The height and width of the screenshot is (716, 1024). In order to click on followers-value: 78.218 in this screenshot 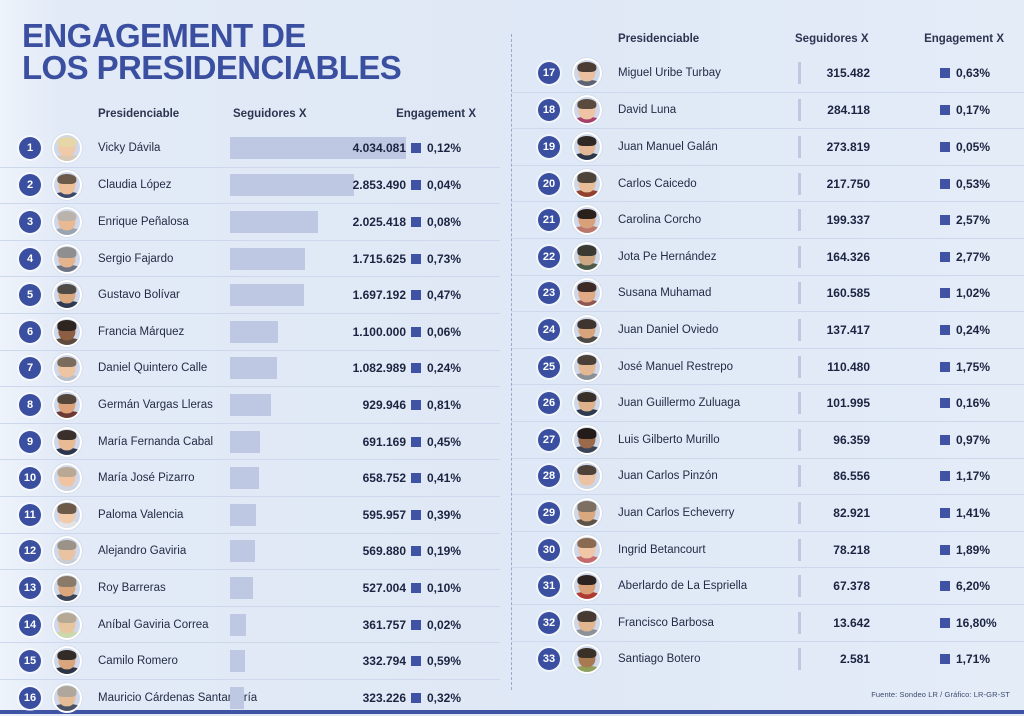, I will do `click(851, 549)`.